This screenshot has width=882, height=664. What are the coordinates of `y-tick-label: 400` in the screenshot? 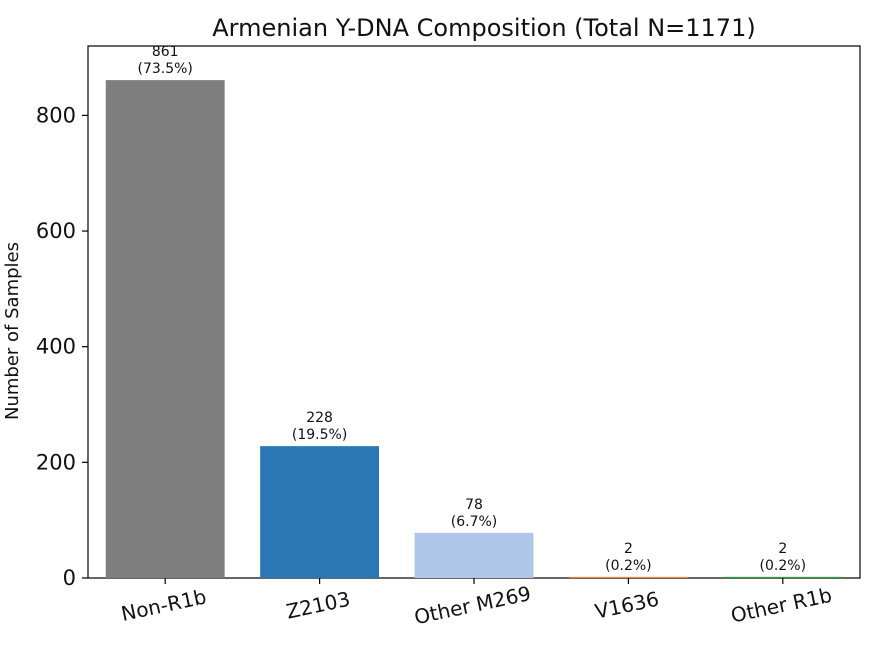 It's located at (56, 347).